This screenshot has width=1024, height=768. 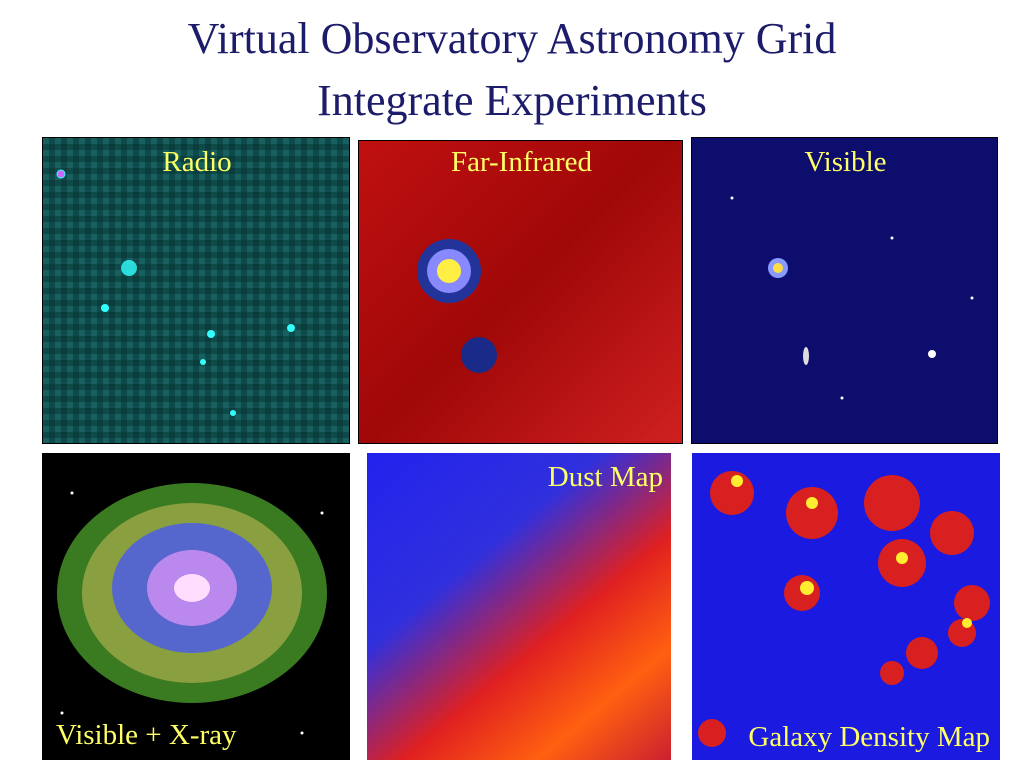 What do you see at coordinates (457, 306) in the screenshot?
I see `far-infrared-image` at bounding box center [457, 306].